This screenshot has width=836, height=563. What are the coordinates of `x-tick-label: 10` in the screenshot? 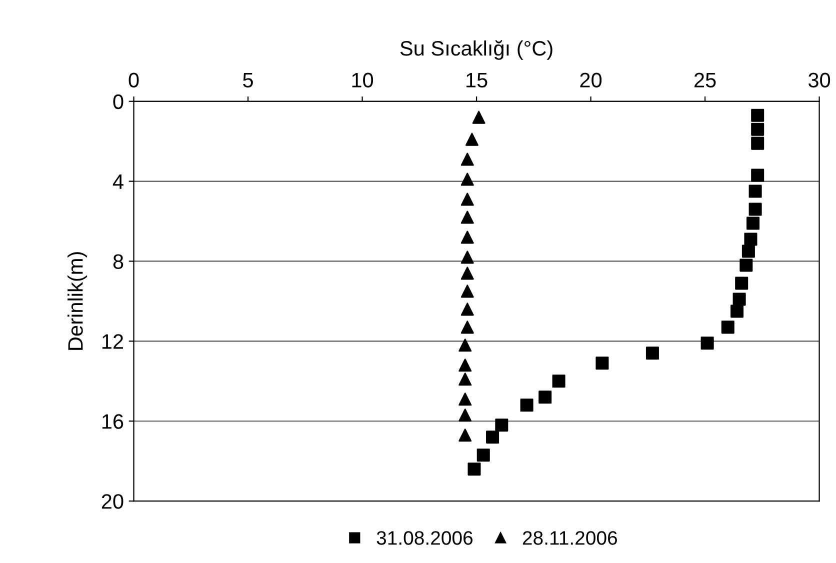 It's located at (363, 80).